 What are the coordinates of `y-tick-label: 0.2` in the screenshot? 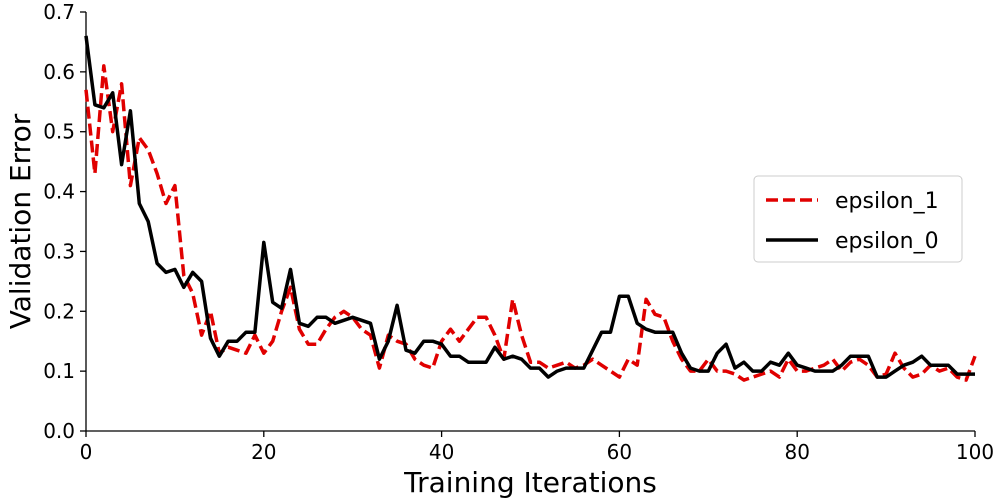 It's located at (59, 311).